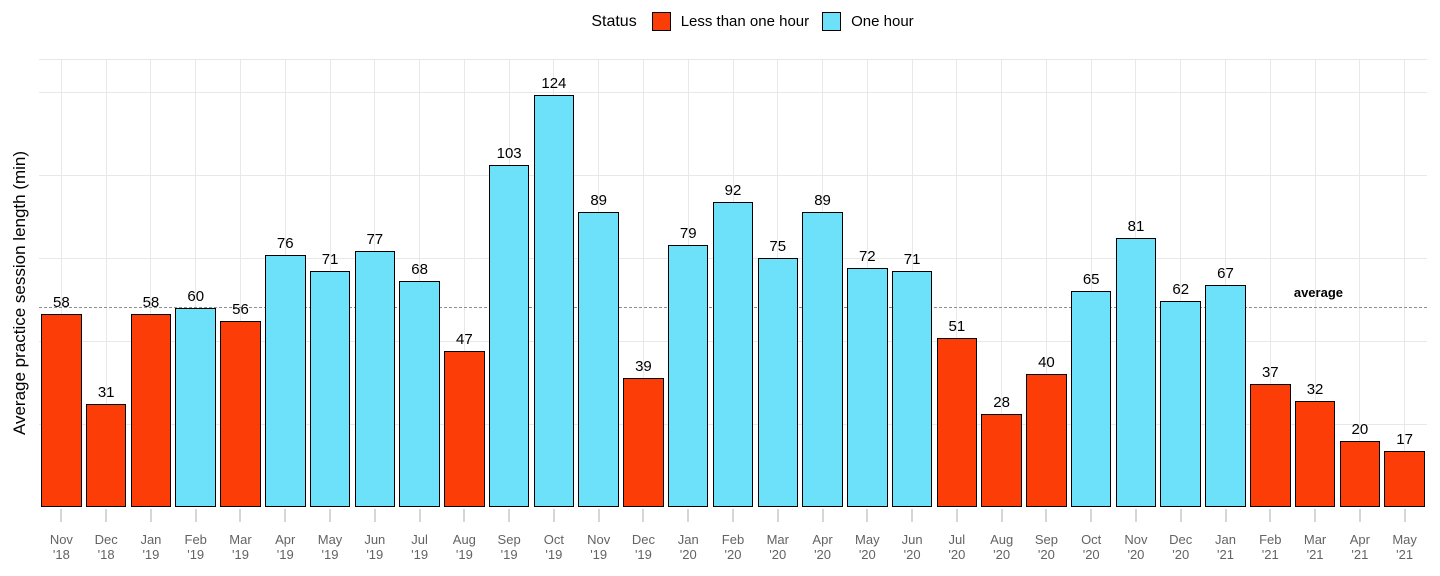  Describe the element at coordinates (1001, 403) in the screenshot. I see `bar-value-label: 28` at that location.